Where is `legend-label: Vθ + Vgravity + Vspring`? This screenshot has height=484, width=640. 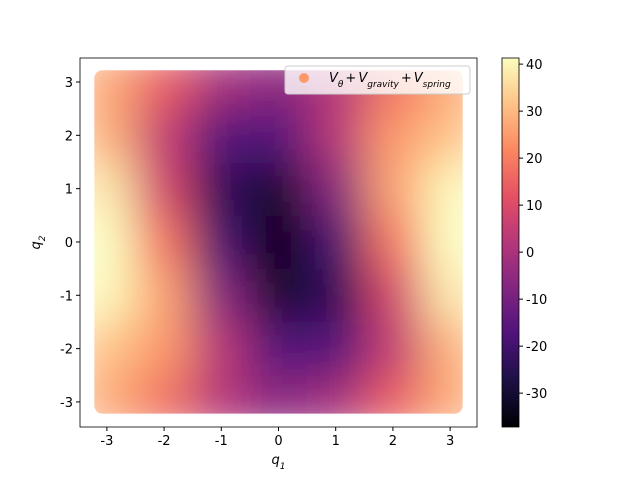
legend-label: Vθ + Vgravity + Vspring is located at coordinates (390, 80).